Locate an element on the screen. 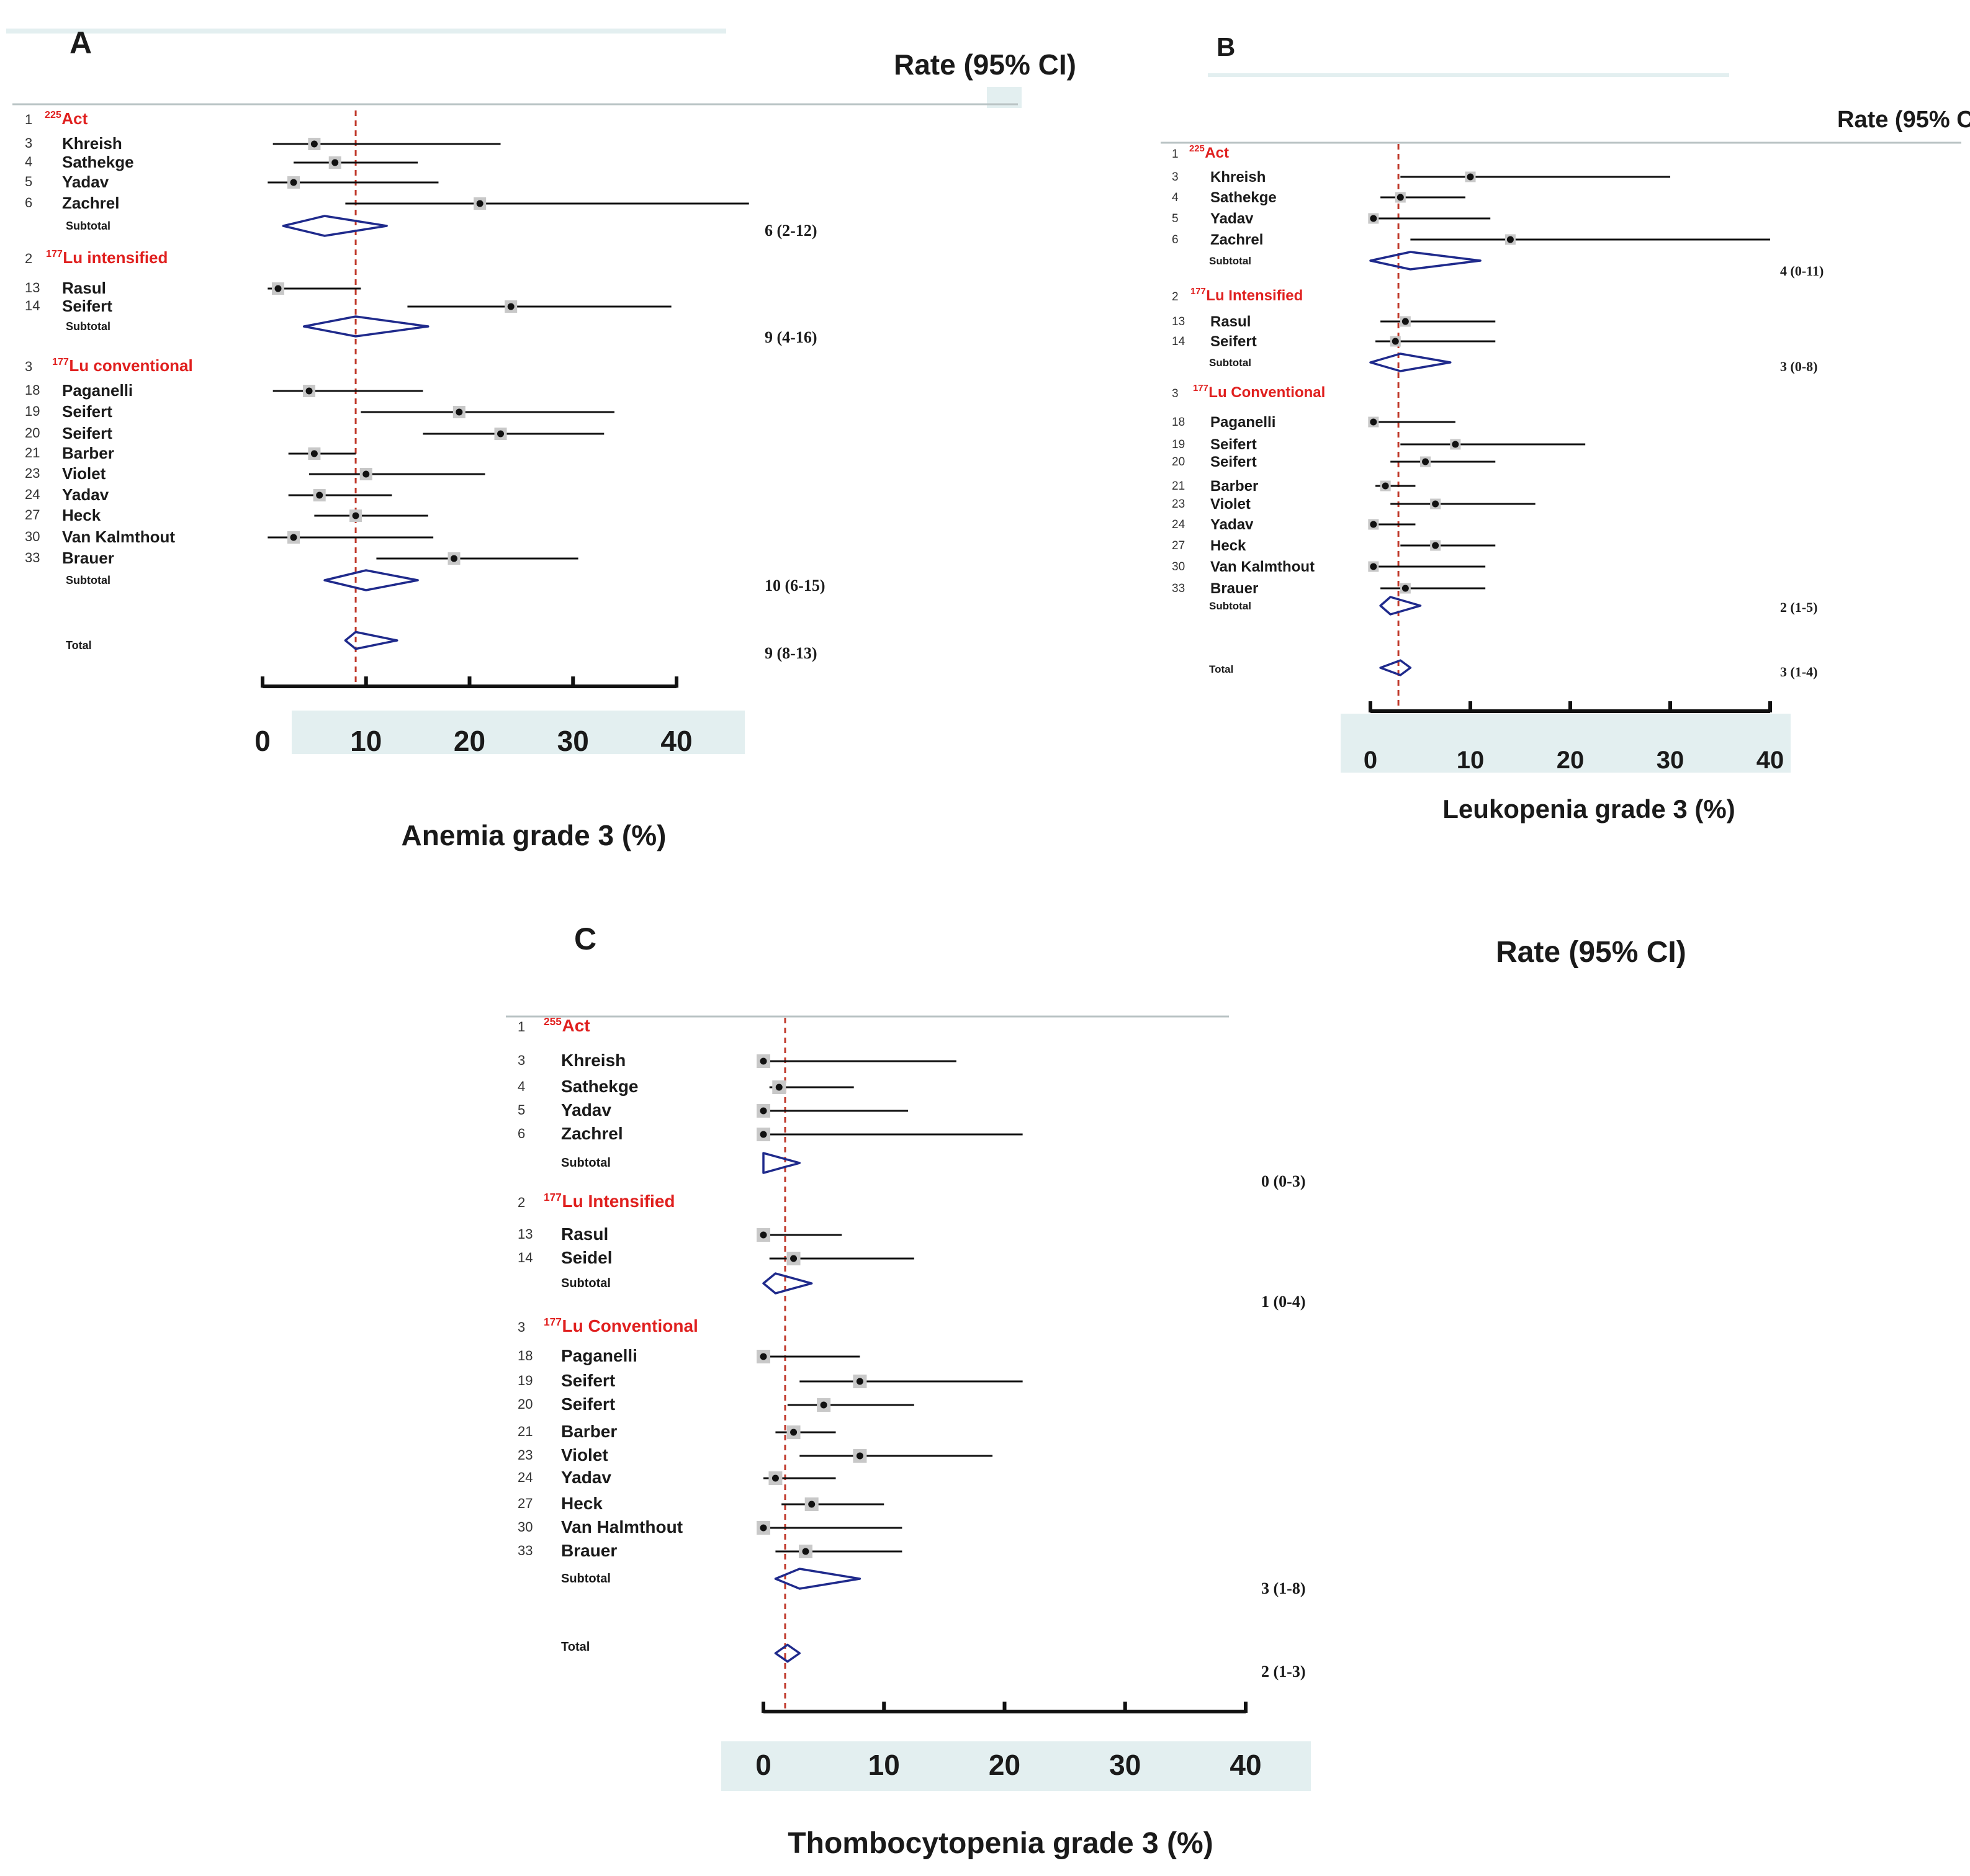 The height and width of the screenshot is (1876, 1970). subtotal-rate-ci: 0 (0-3) is located at coordinates (1283, 1181).